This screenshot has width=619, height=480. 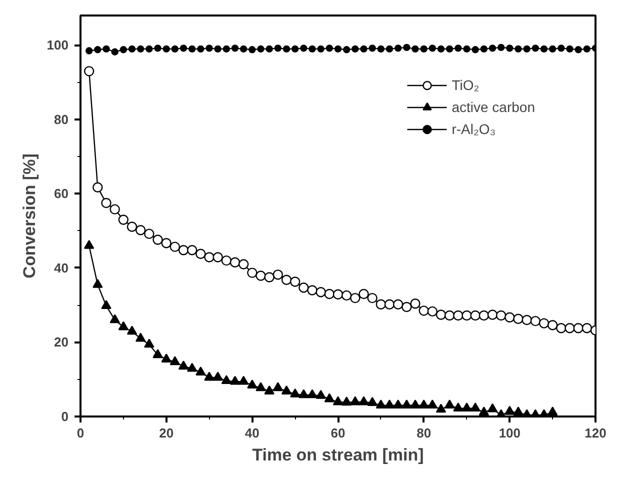 What do you see at coordinates (65, 416) in the screenshot?
I see `y-tick-label: 0` at bounding box center [65, 416].